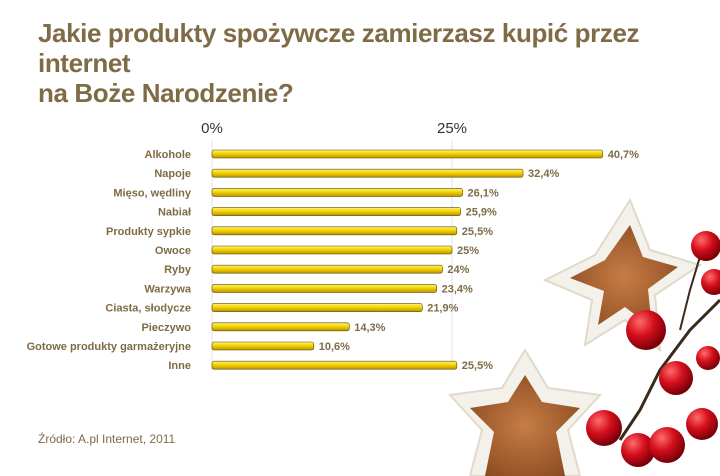 This screenshot has height=476, width=720. What do you see at coordinates (148, 309) in the screenshot?
I see `category-label: Ciasta, słodycze` at bounding box center [148, 309].